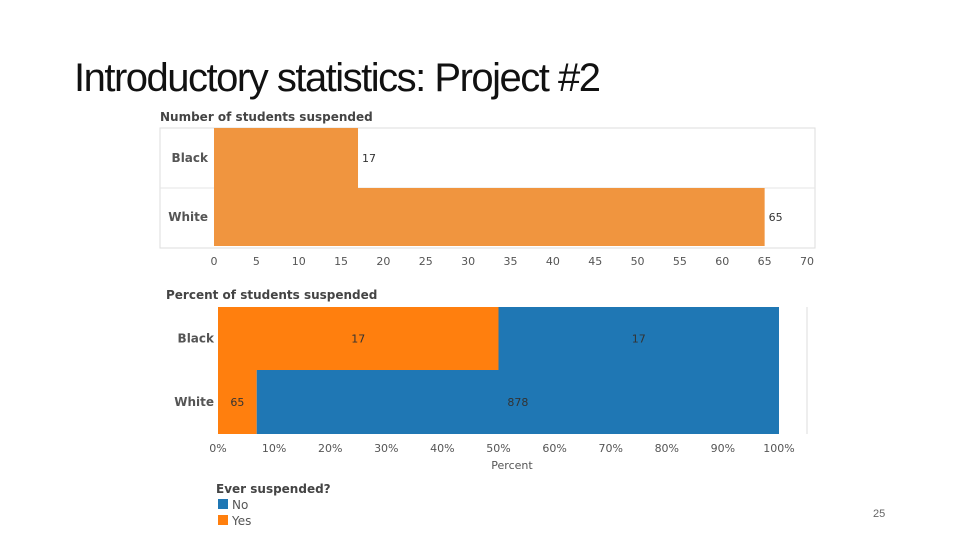 Image resolution: width=960 pixels, height=540 pixels. I want to click on slide-title: Introductory statistics: Project #2, so click(337, 78).